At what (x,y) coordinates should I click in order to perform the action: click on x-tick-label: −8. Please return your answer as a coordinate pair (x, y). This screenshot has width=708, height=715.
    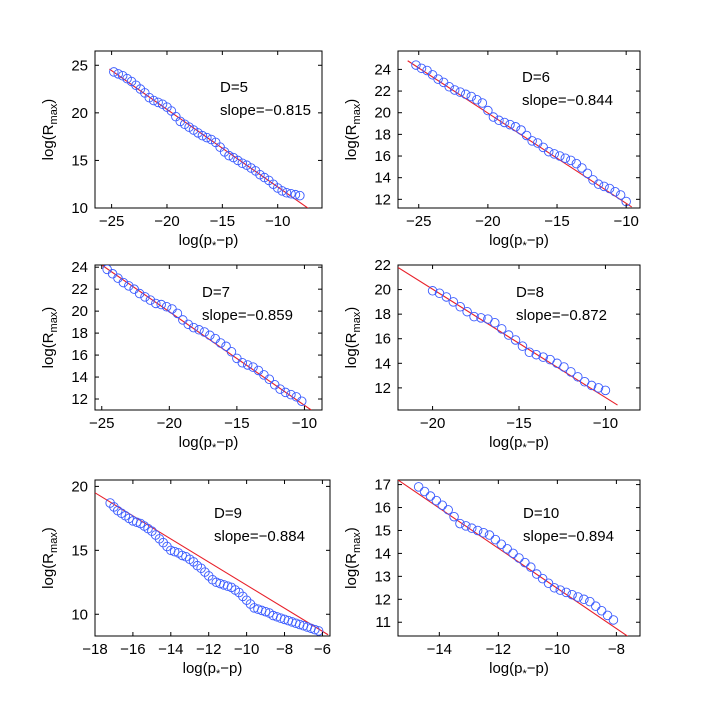
    Looking at the image, I should click on (284, 649).